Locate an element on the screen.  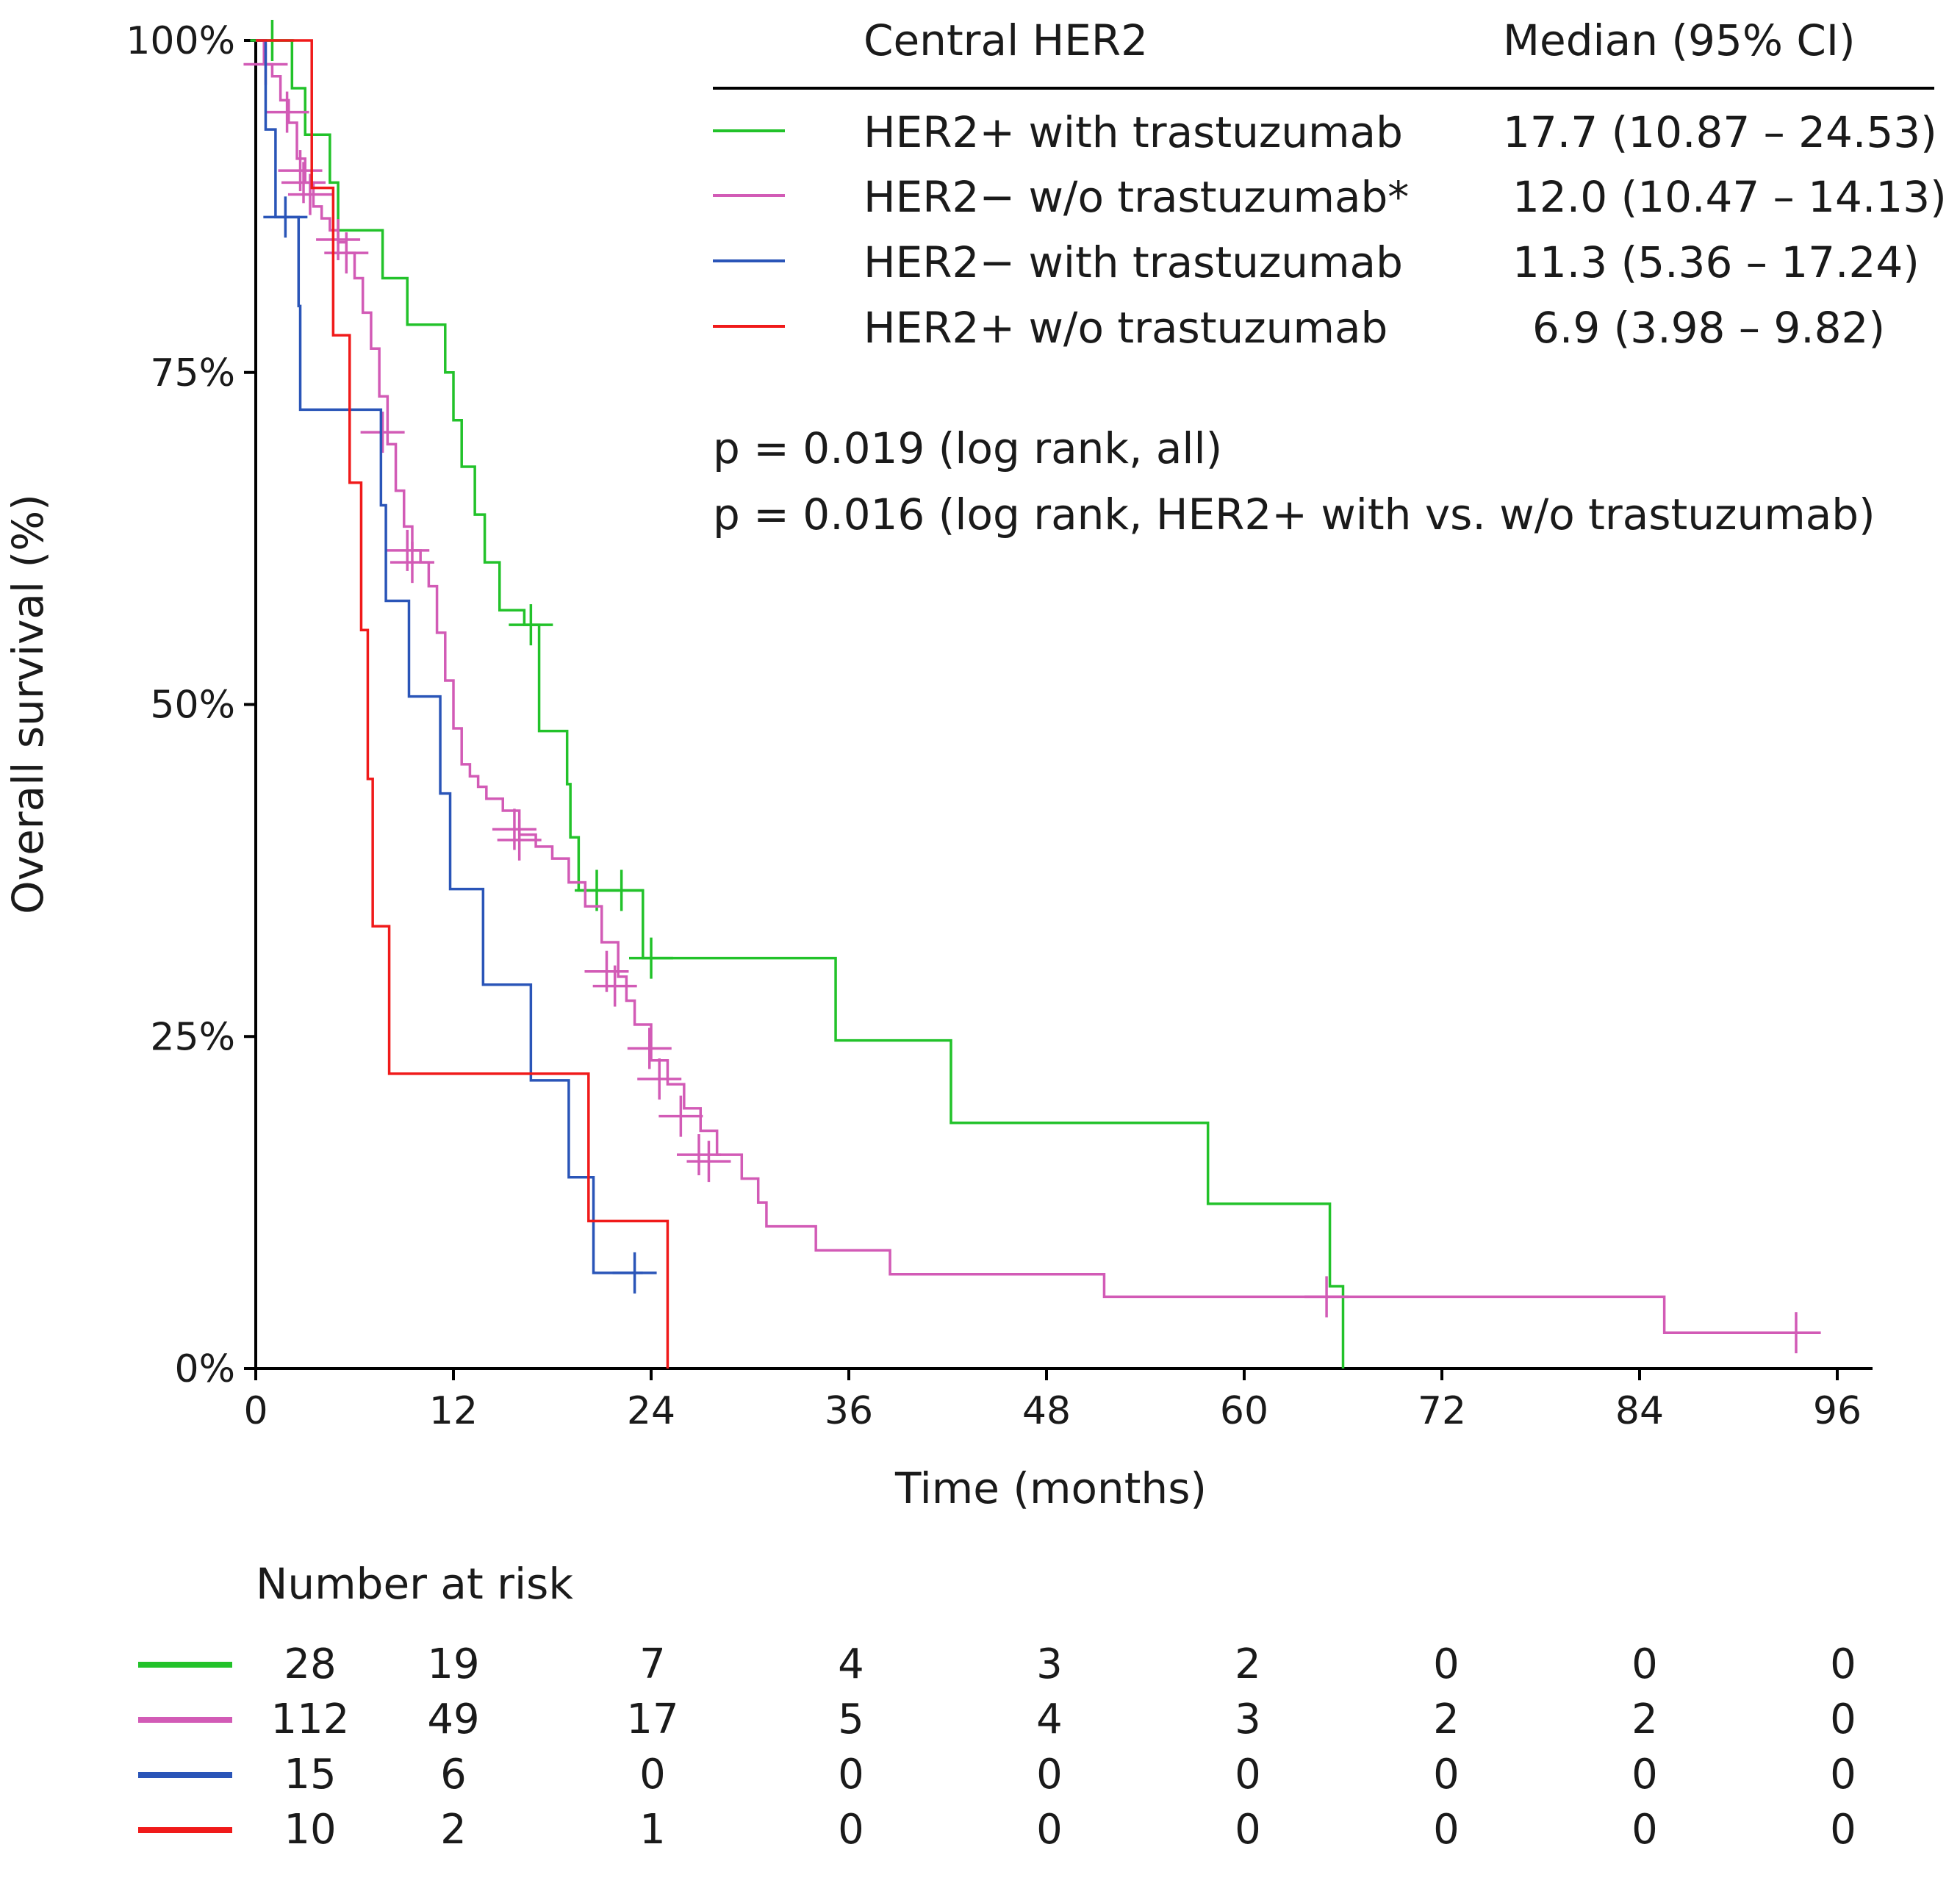
y-tick-label: 100% is located at coordinates (180, 41).